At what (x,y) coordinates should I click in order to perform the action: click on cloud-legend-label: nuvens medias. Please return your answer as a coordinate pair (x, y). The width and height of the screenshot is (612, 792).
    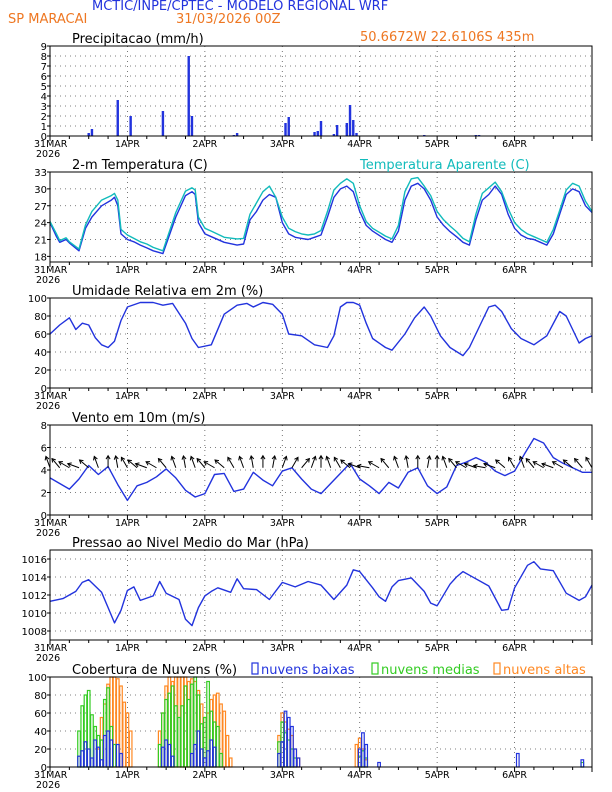
    Looking at the image, I should click on (430, 670).